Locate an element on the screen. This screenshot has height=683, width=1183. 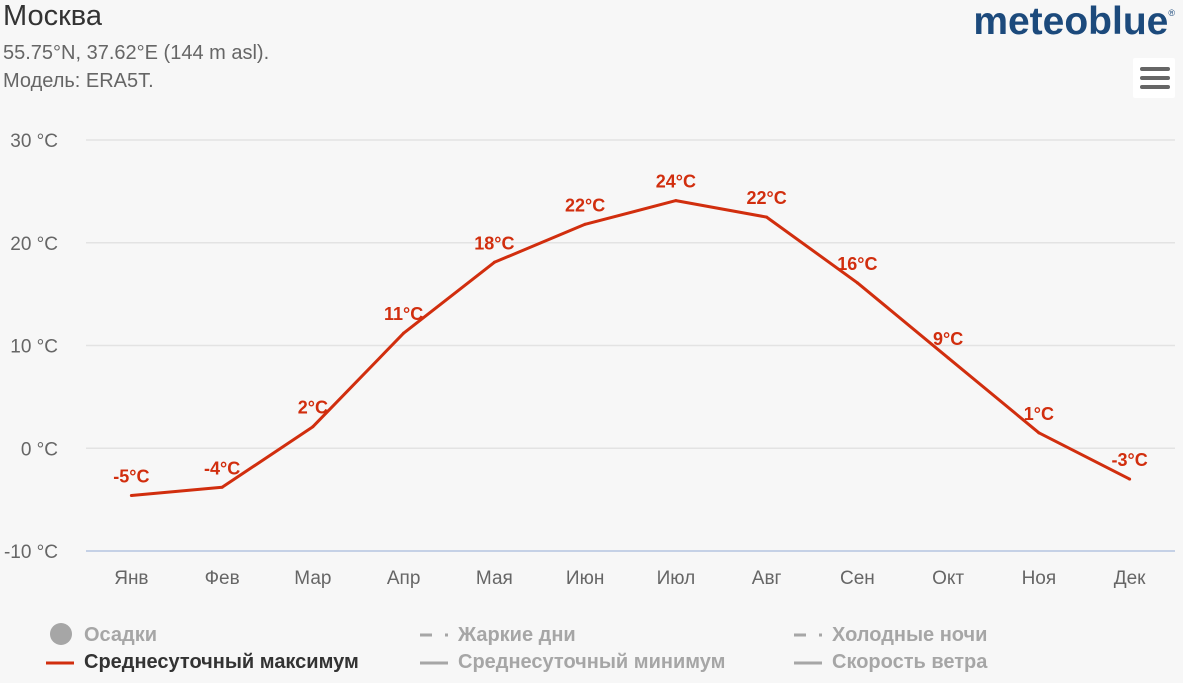
hamburger-menu-icon is located at coordinates (1154, 78).